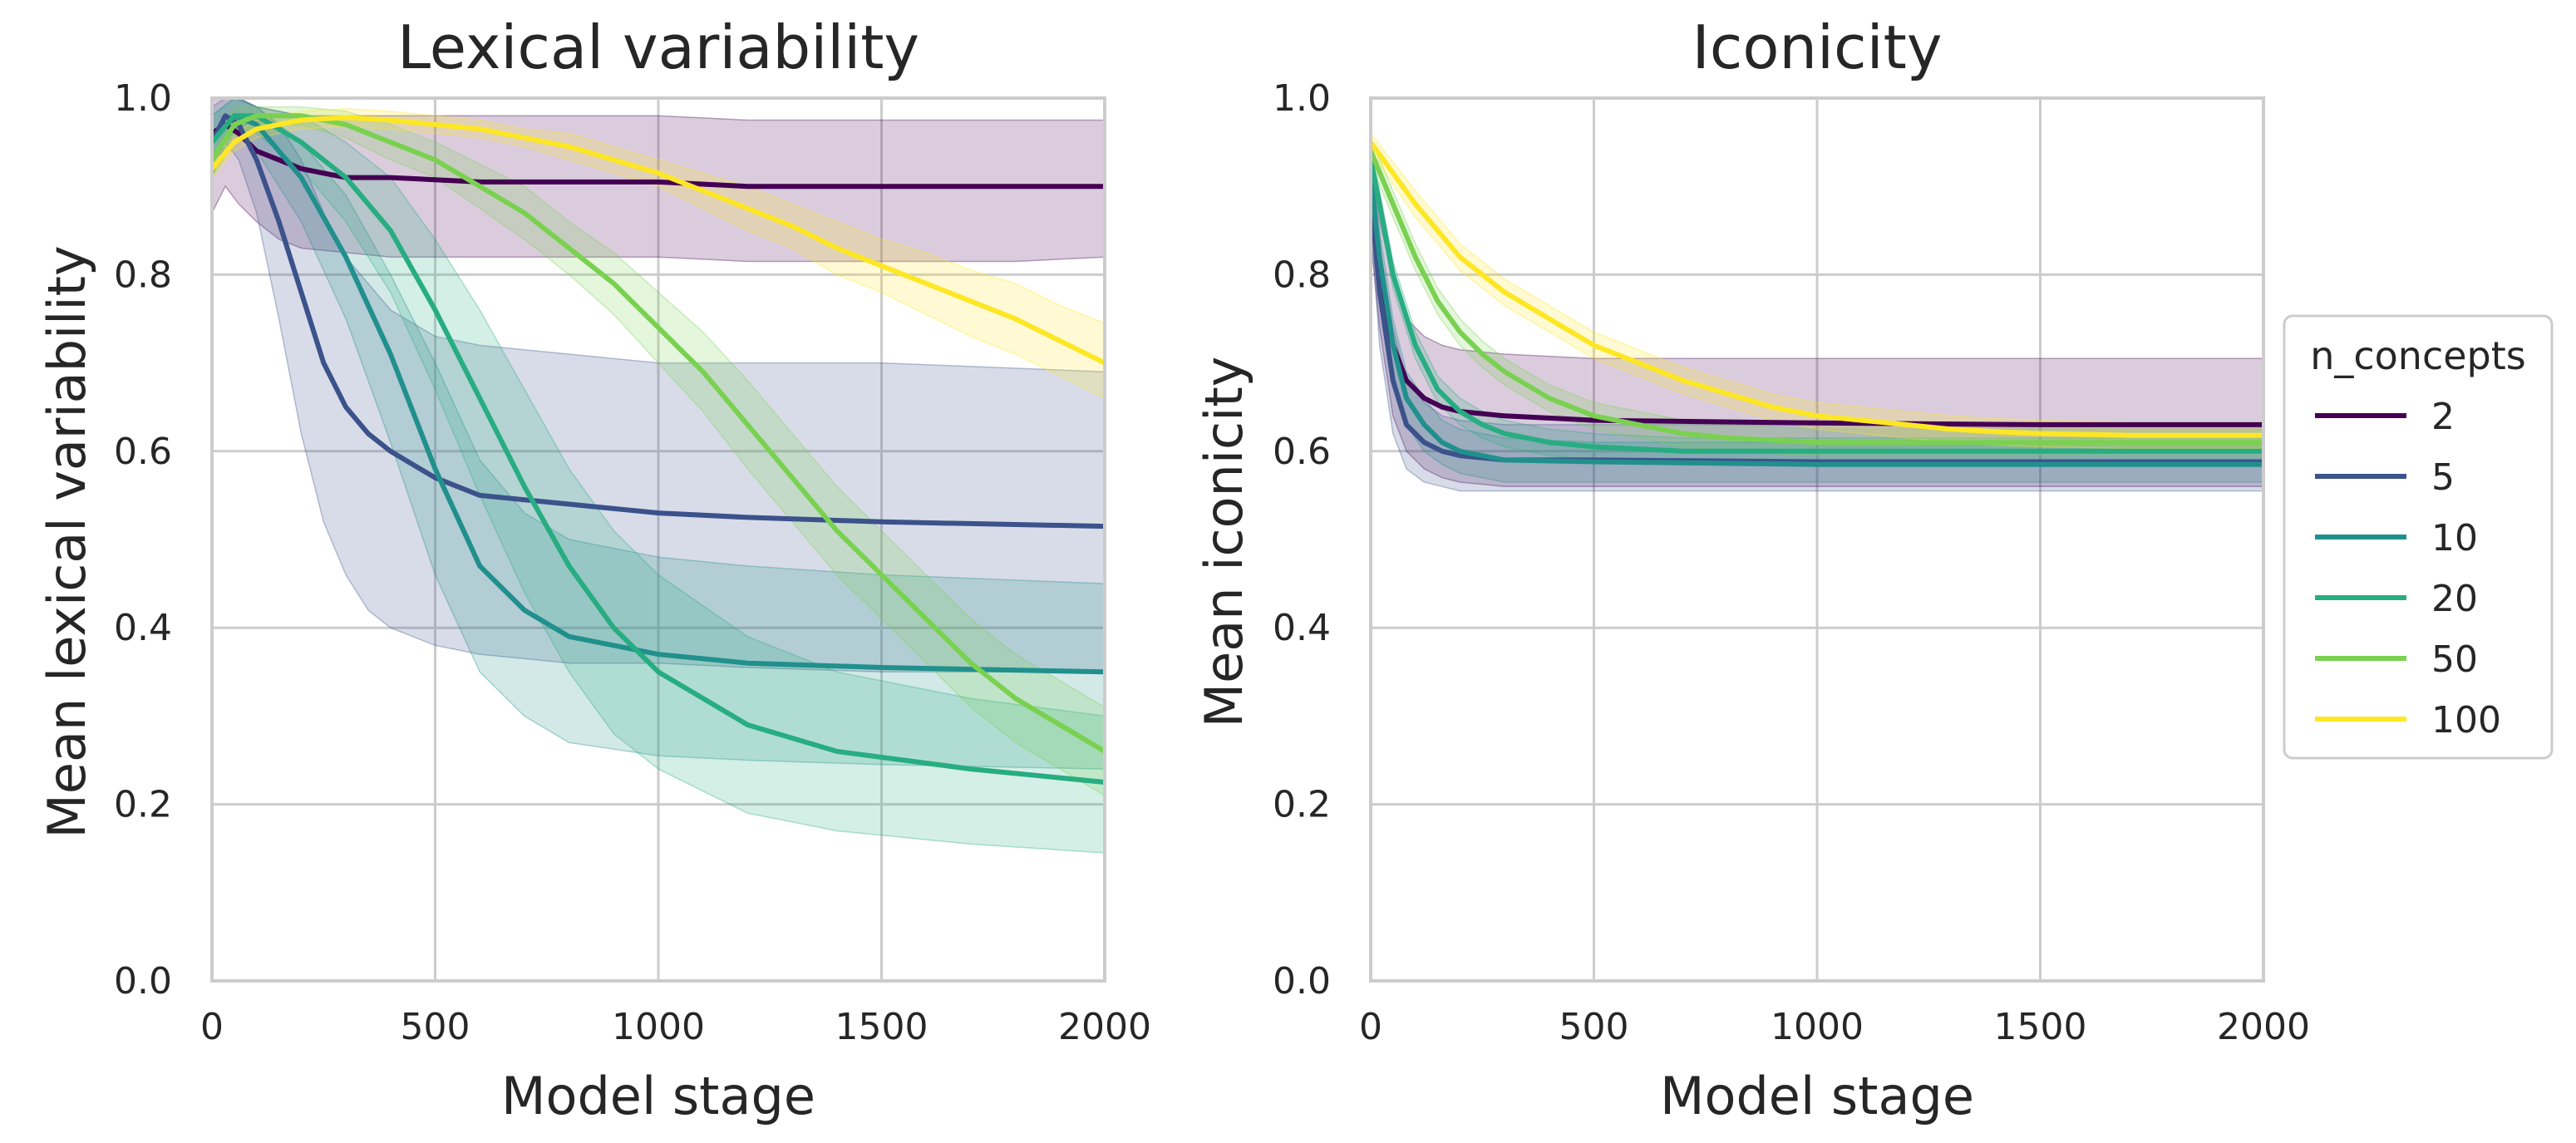 The height and width of the screenshot is (1143, 2576). What do you see at coordinates (1370, 1027) in the screenshot?
I see `iconicity-x-tick-label: 0` at bounding box center [1370, 1027].